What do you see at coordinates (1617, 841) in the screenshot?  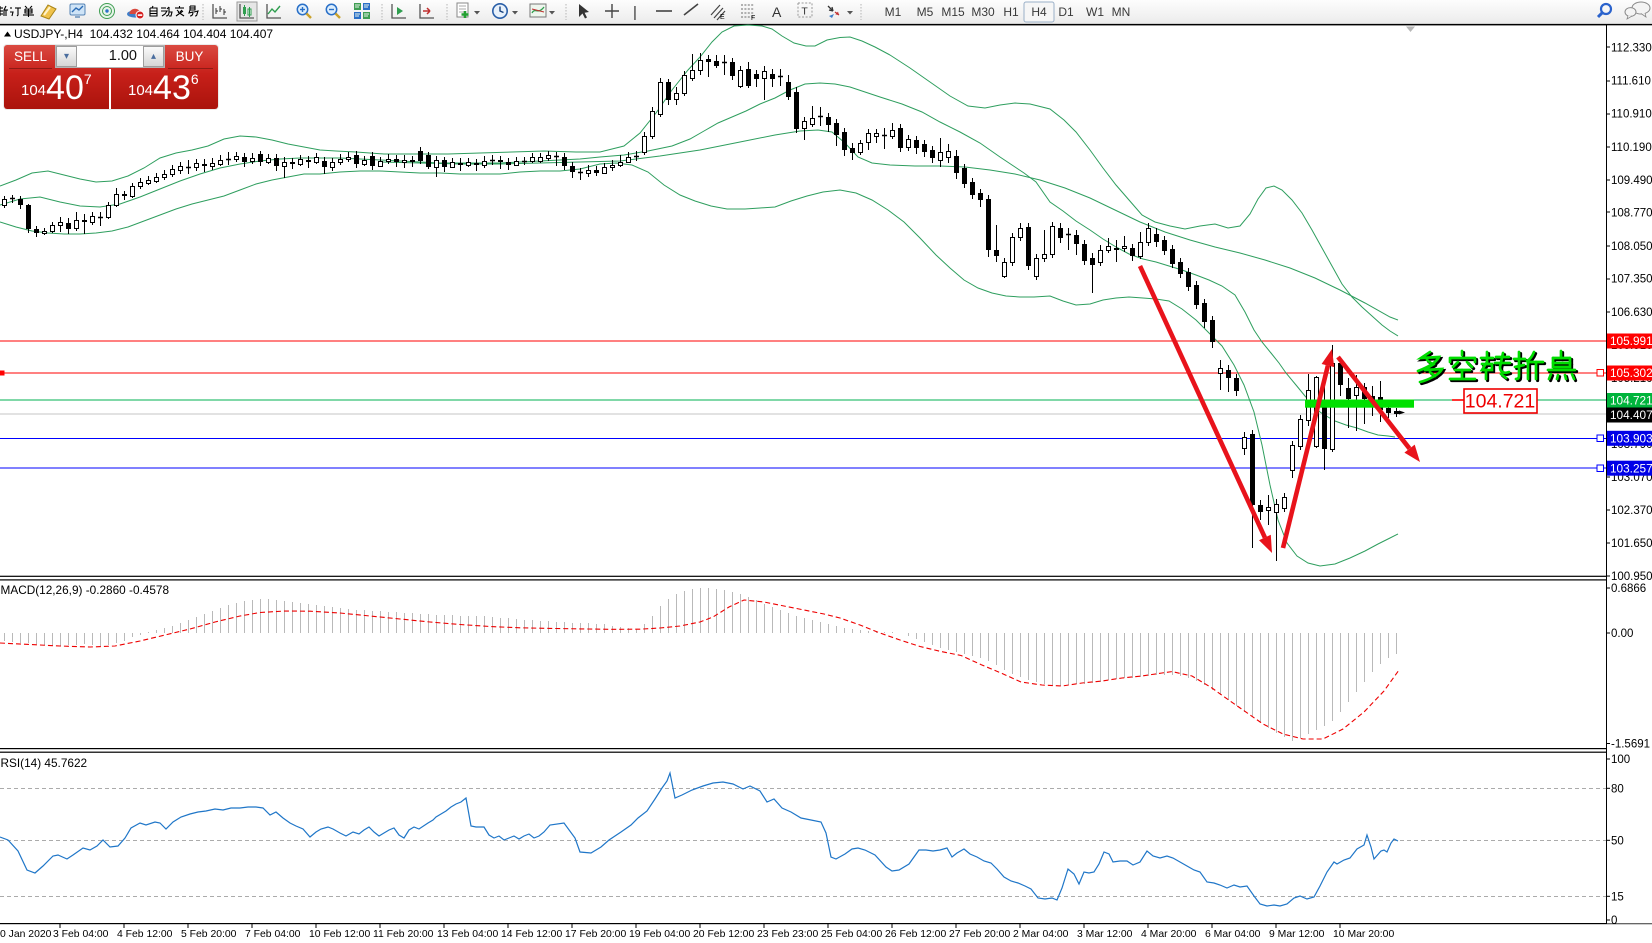 I see `svg-text: 50` at bounding box center [1617, 841].